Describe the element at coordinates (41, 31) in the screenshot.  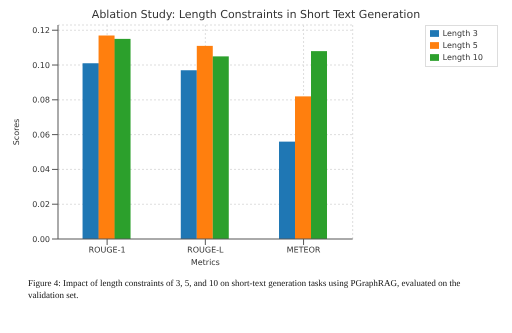
I see `y-tick-label: 0.12` at that location.